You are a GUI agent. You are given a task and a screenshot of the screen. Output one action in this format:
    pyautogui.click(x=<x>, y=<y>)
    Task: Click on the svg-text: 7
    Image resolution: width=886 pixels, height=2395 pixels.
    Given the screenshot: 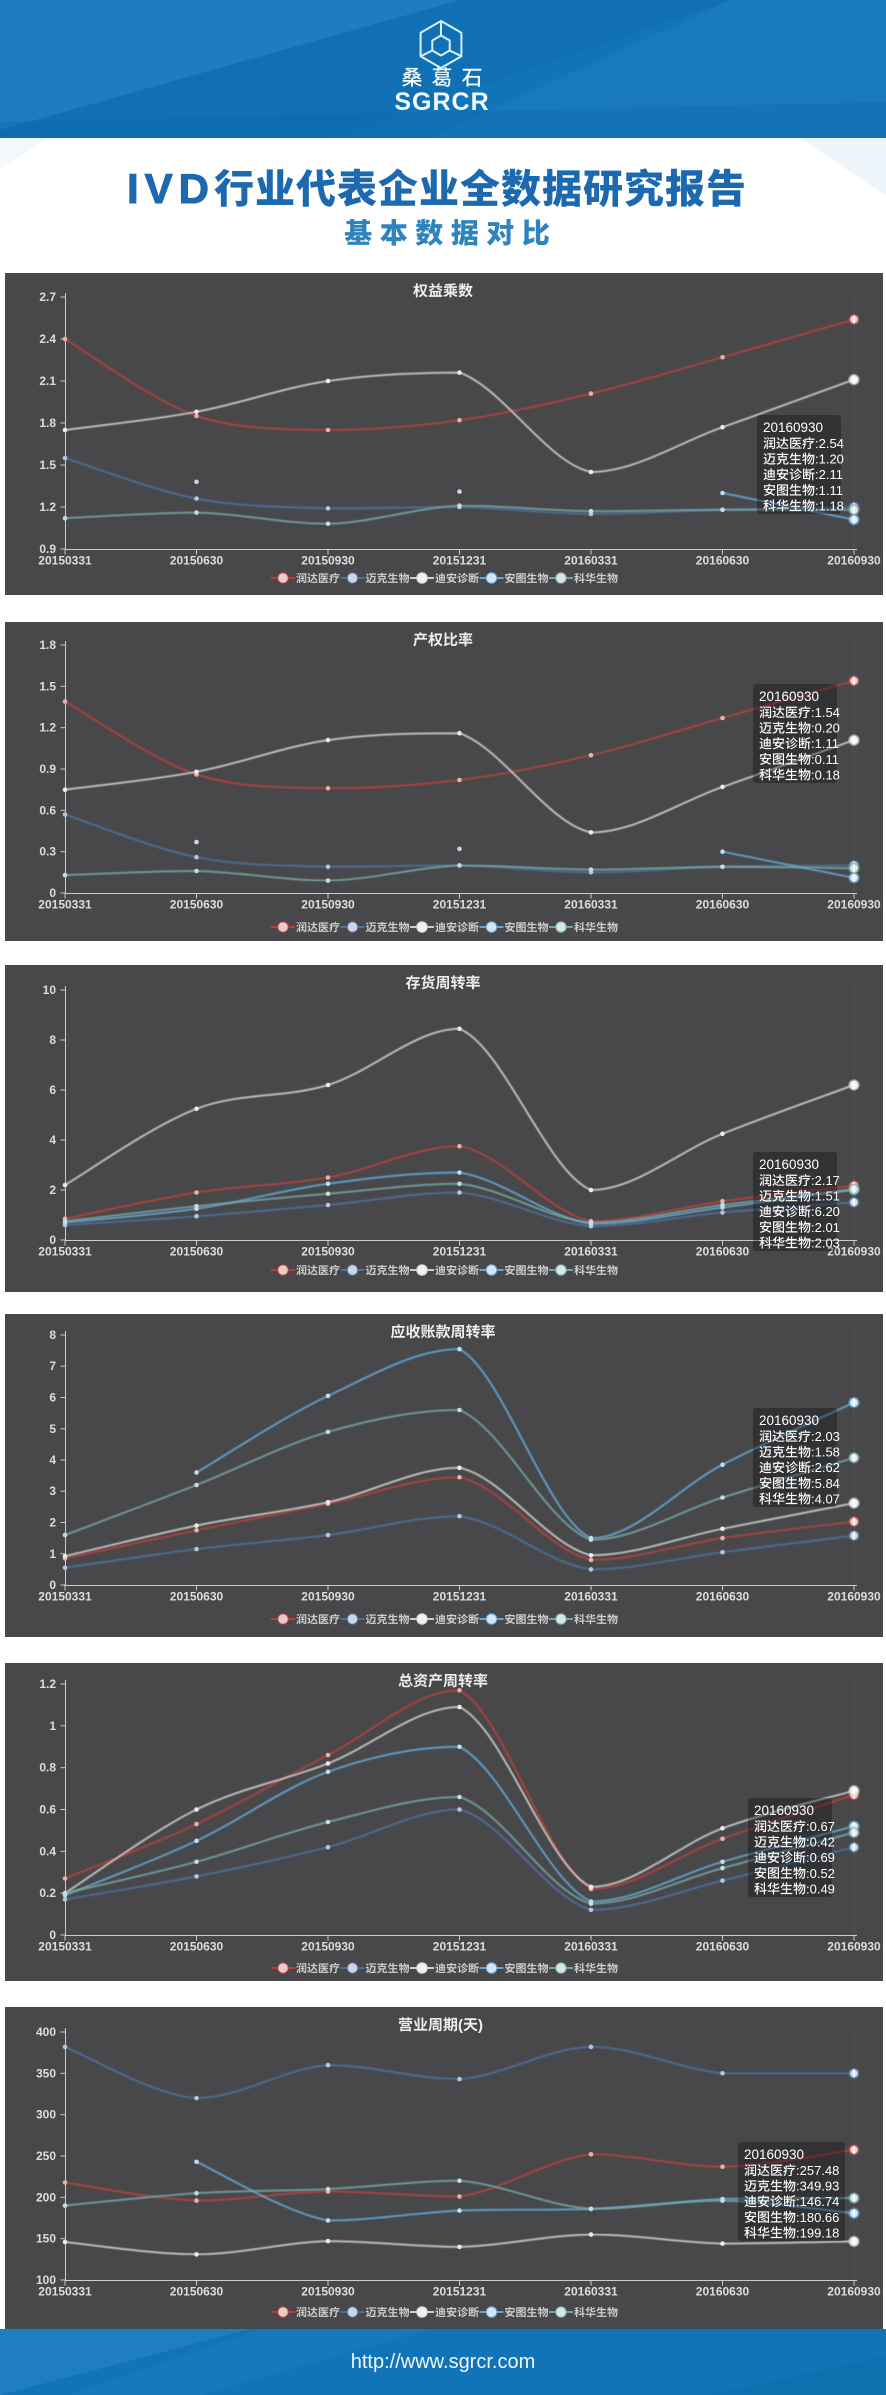 What is the action you would take?
    pyautogui.click(x=52, y=1366)
    